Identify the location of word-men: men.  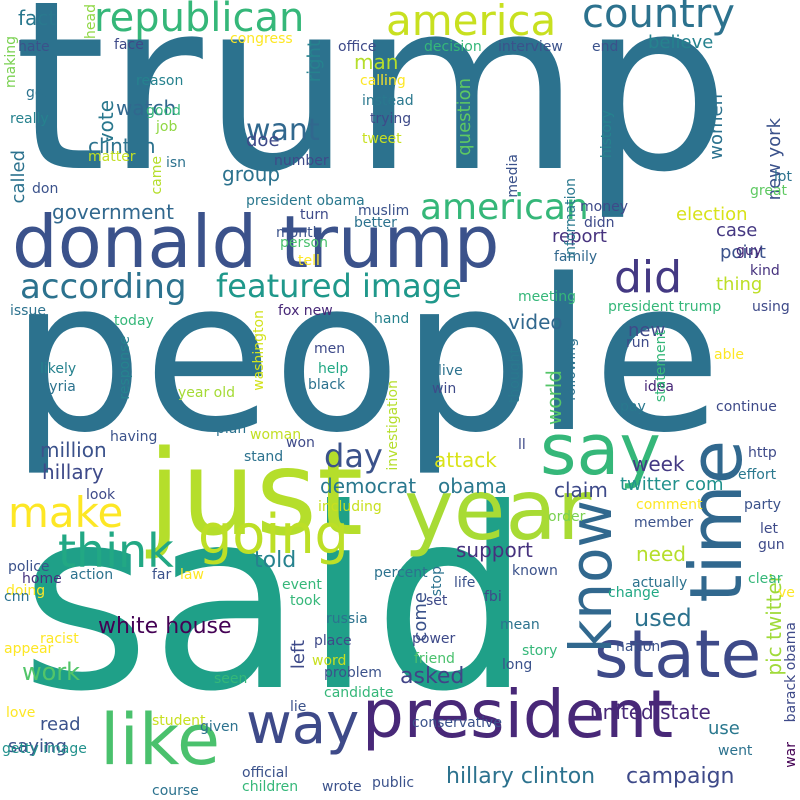
(330, 349).